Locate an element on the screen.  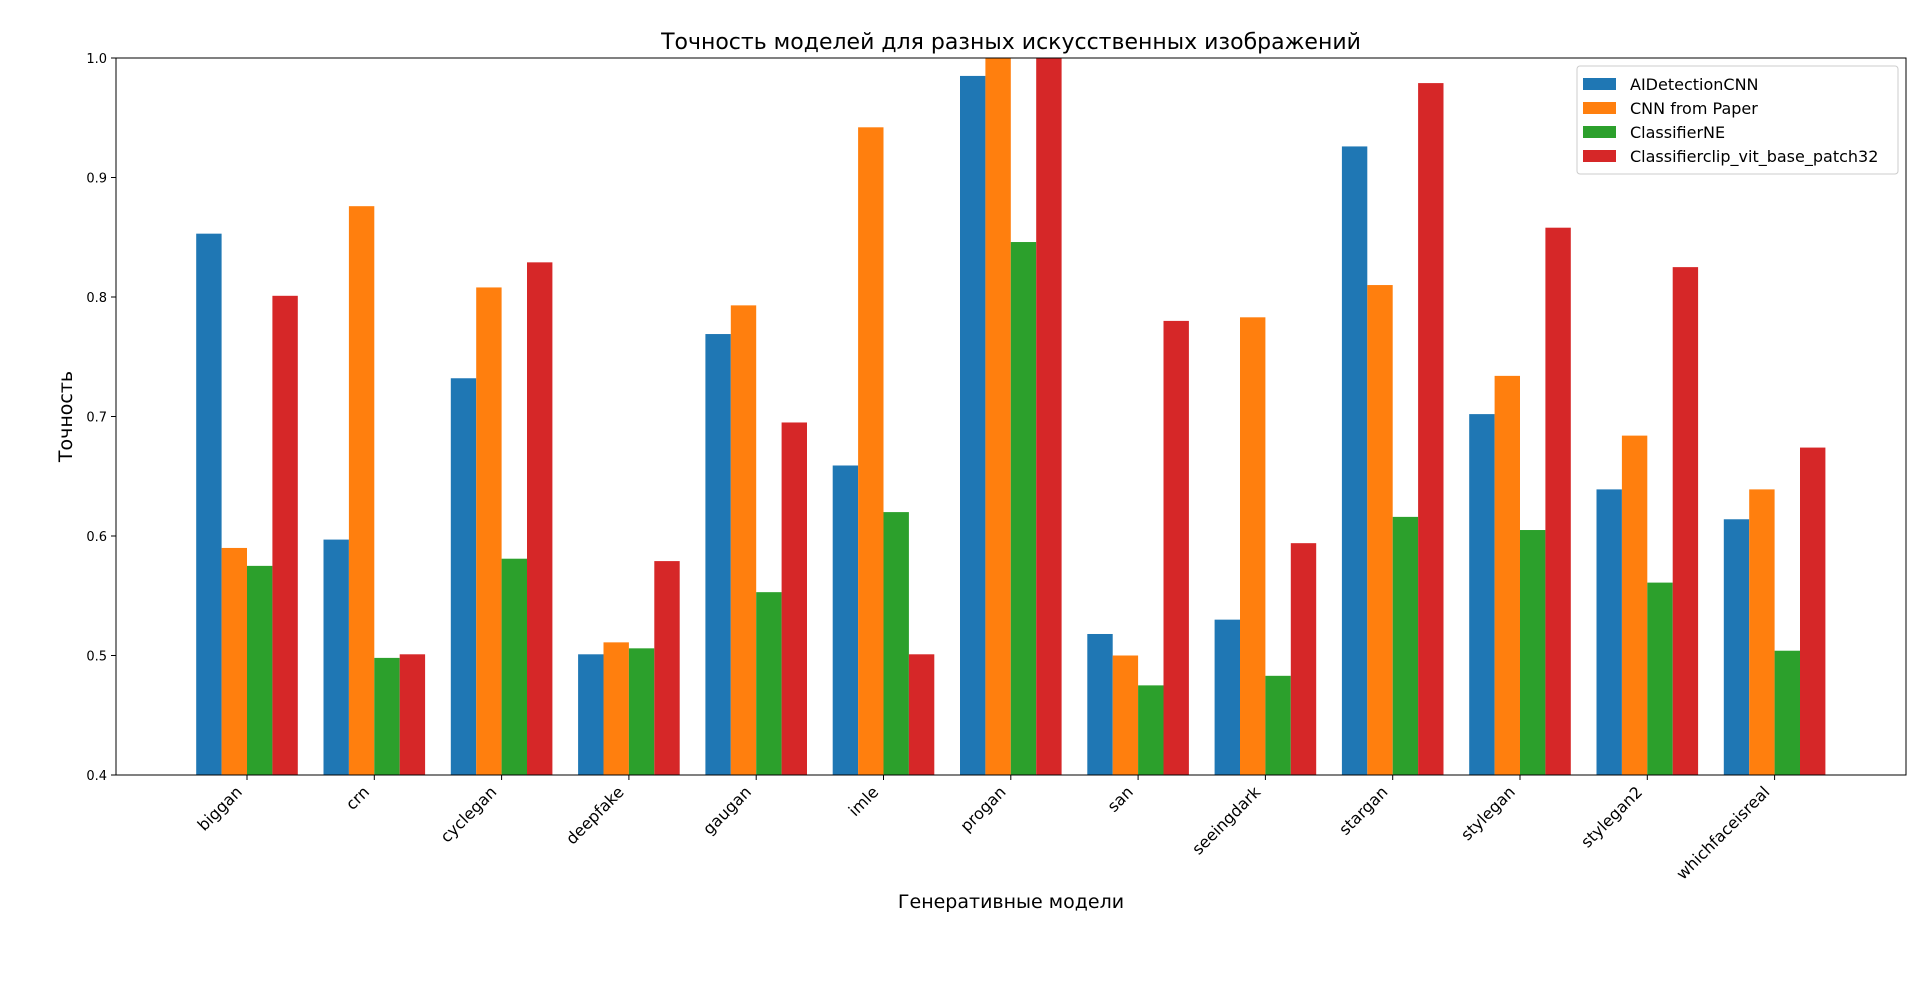
x-tick-label: gaugan is located at coordinates (727, 810).